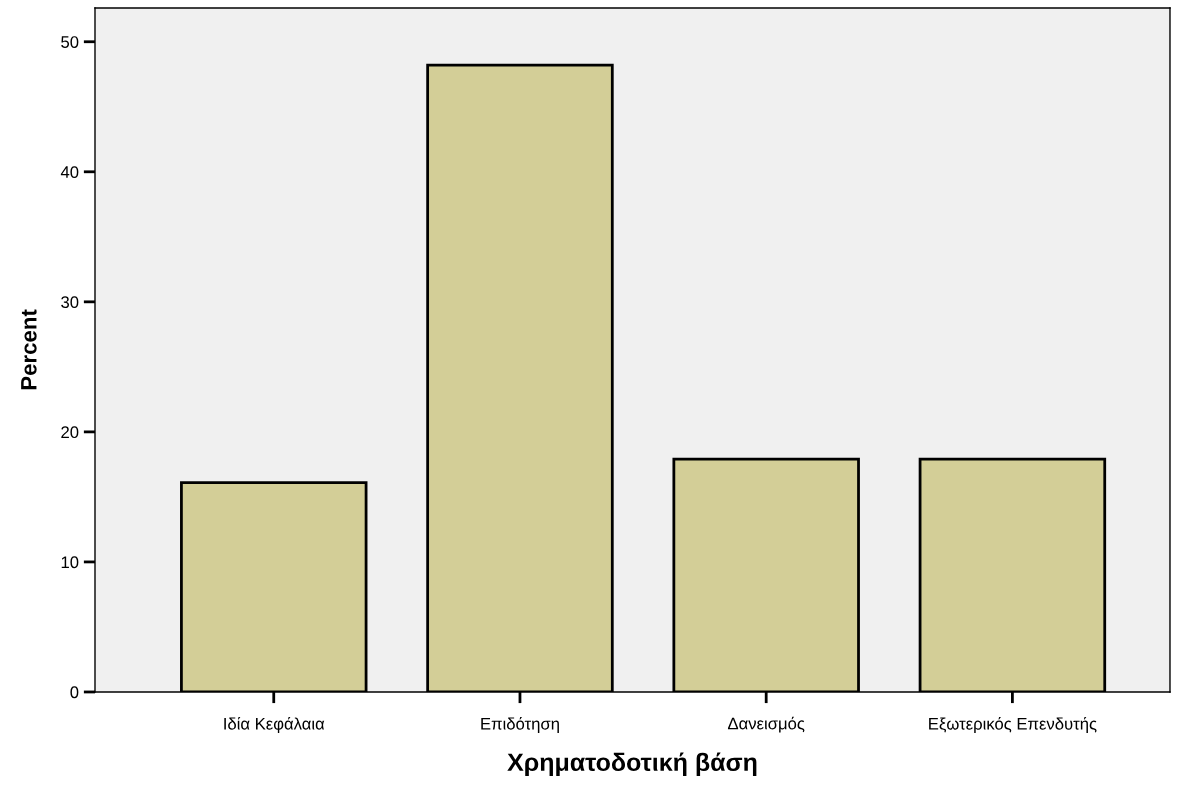  Describe the element at coordinates (74, 692) in the screenshot. I see `y-tick-label: 0` at that location.